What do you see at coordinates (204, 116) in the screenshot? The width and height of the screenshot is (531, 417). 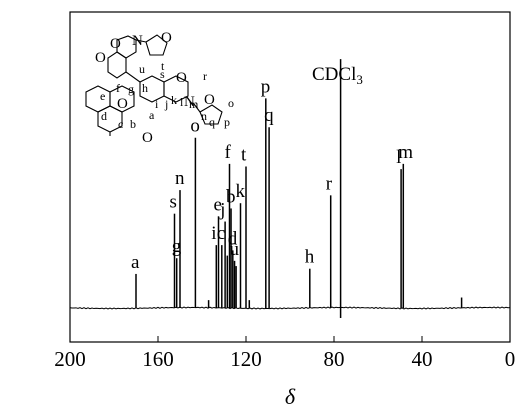 I see `pos-n: n` at bounding box center [204, 116].